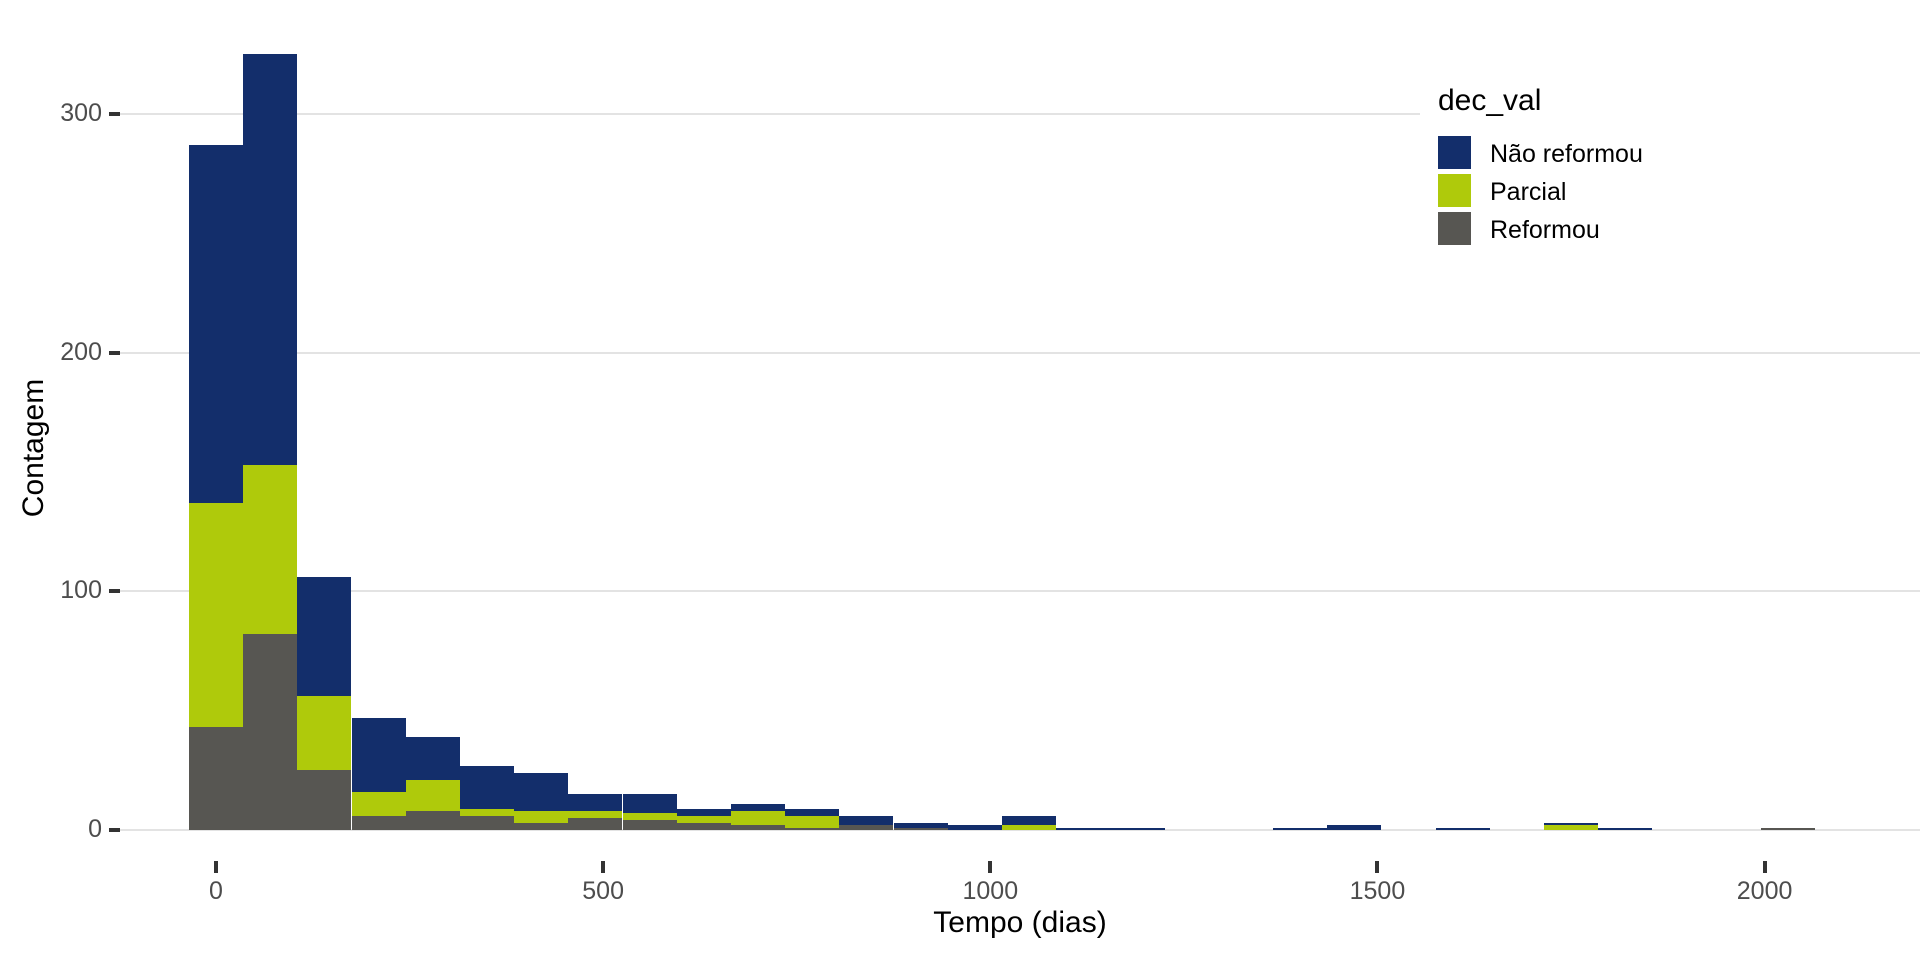 The height and width of the screenshot is (960, 1920). What do you see at coordinates (595, 824) in the screenshot?
I see `bar-490-Reformou` at bounding box center [595, 824].